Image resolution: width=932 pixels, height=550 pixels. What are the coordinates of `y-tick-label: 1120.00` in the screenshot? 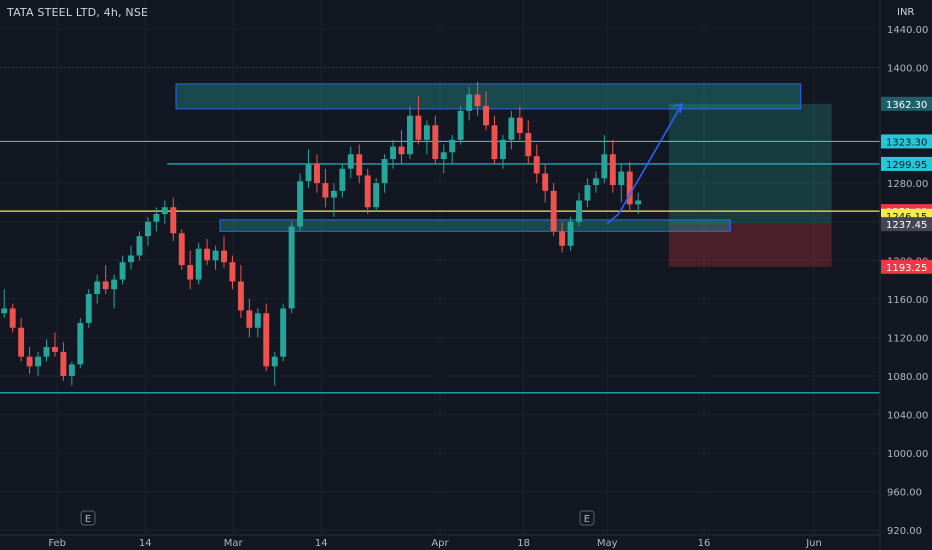 It's located at (907, 338).